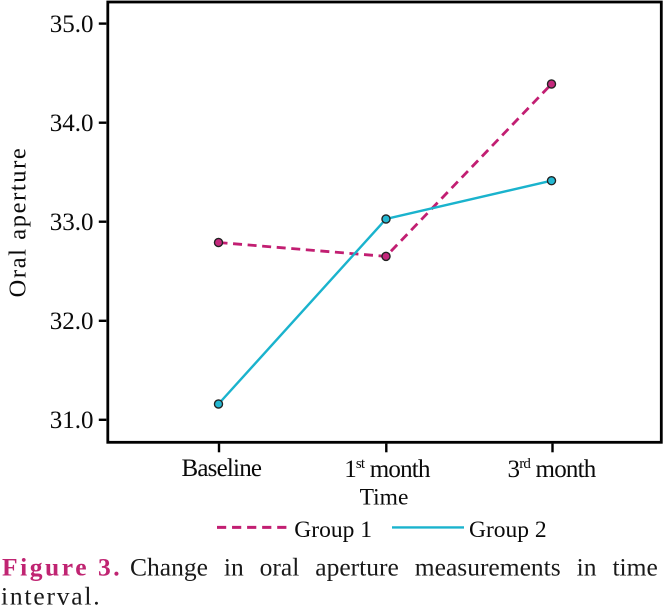  I want to click on svg-text: interval., so click(51, 595).